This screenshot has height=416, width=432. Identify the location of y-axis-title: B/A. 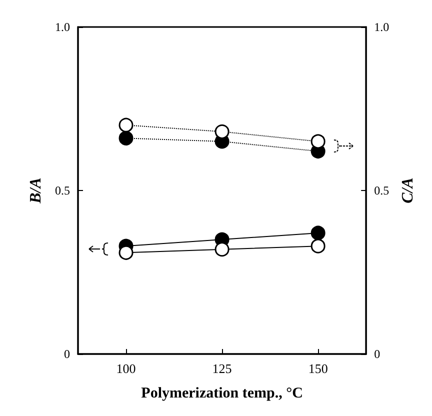
(36, 190).